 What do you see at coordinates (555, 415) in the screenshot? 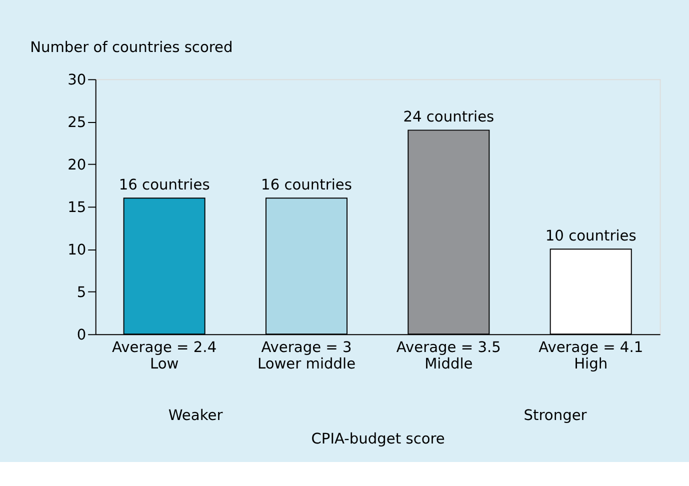
I see `text: Stronger` at bounding box center [555, 415].